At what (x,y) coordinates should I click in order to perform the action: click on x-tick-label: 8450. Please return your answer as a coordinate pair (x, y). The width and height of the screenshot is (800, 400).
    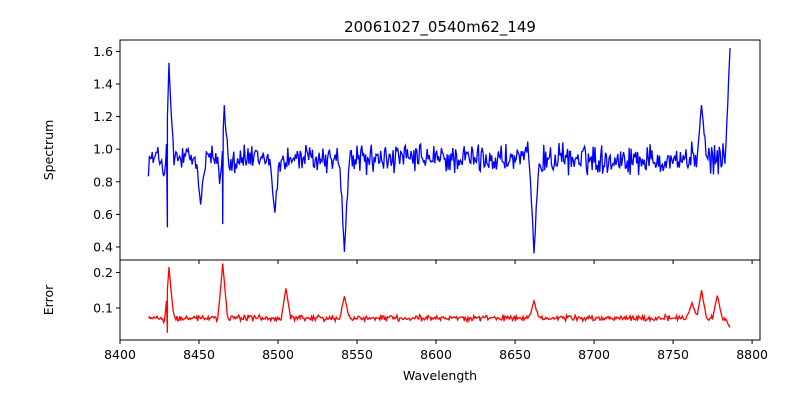
    Looking at the image, I should click on (199, 354).